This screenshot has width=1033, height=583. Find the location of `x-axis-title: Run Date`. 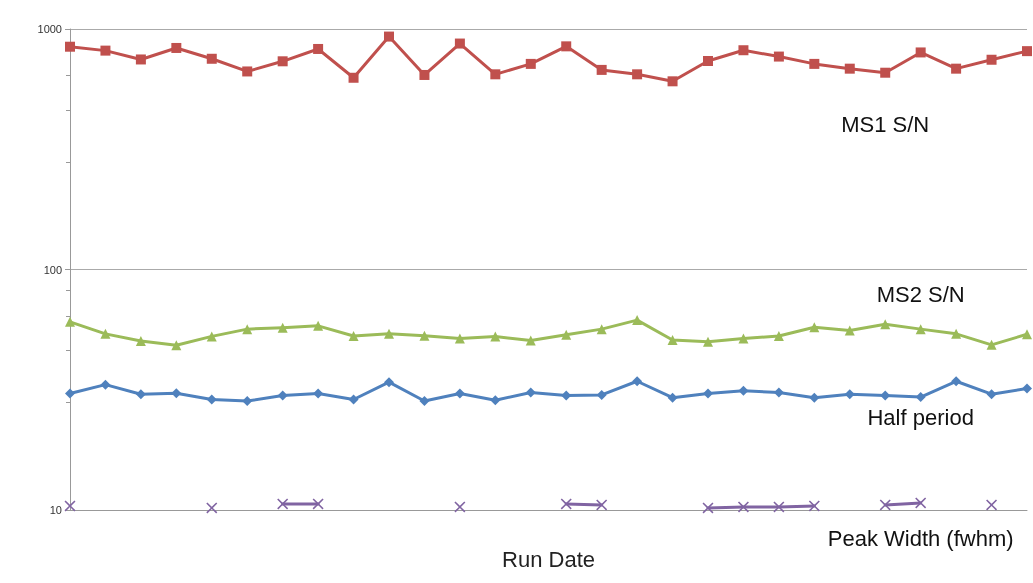

x-axis-title: Run Date is located at coordinates (548, 559).